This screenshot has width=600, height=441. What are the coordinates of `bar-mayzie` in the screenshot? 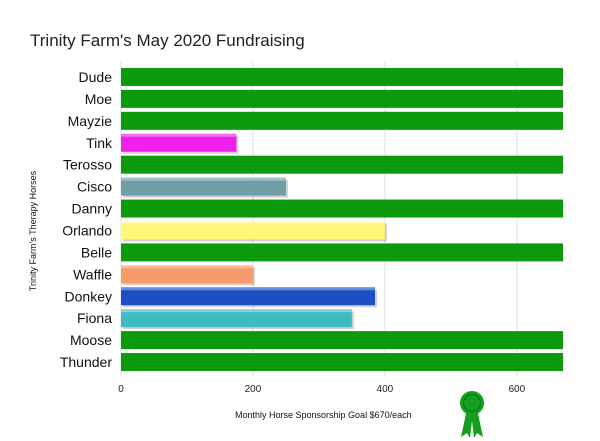 It's located at (342, 120).